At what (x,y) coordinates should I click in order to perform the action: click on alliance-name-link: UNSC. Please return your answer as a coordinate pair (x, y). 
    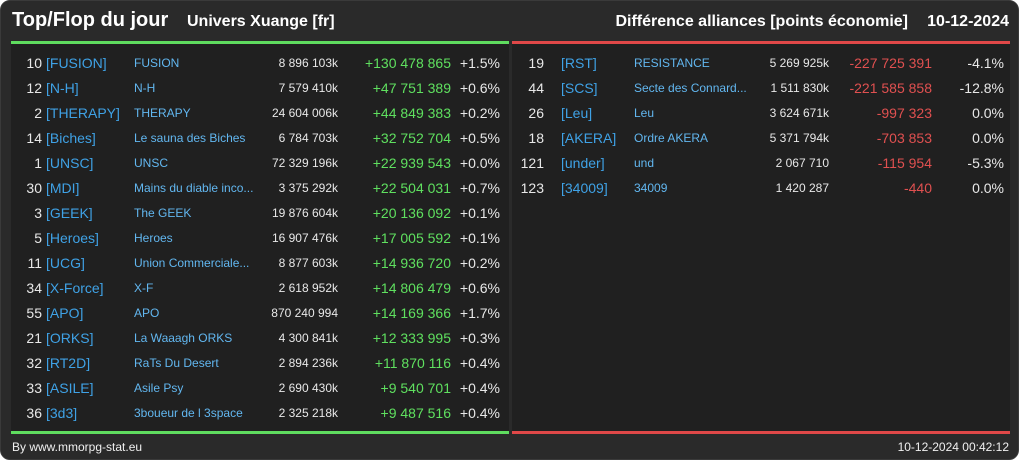
    Looking at the image, I should click on (151, 163).